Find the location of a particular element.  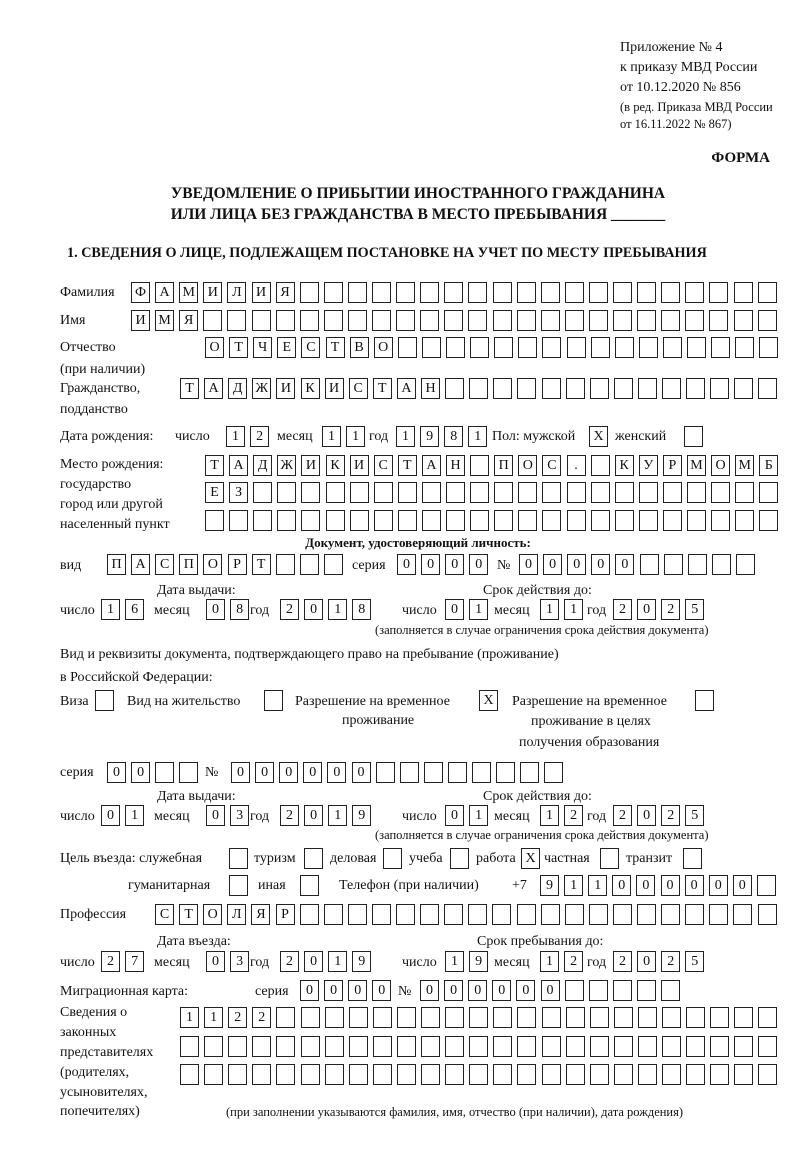

citizenship-cell: Т is located at coordinates (189, 388).